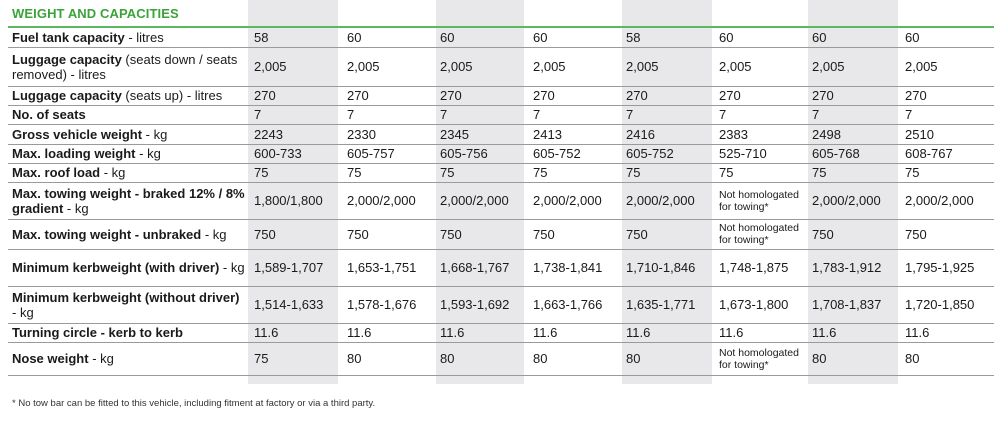  I want to click on row-label-unit: (seats down / seats removed) - litres, so click(125, 66).